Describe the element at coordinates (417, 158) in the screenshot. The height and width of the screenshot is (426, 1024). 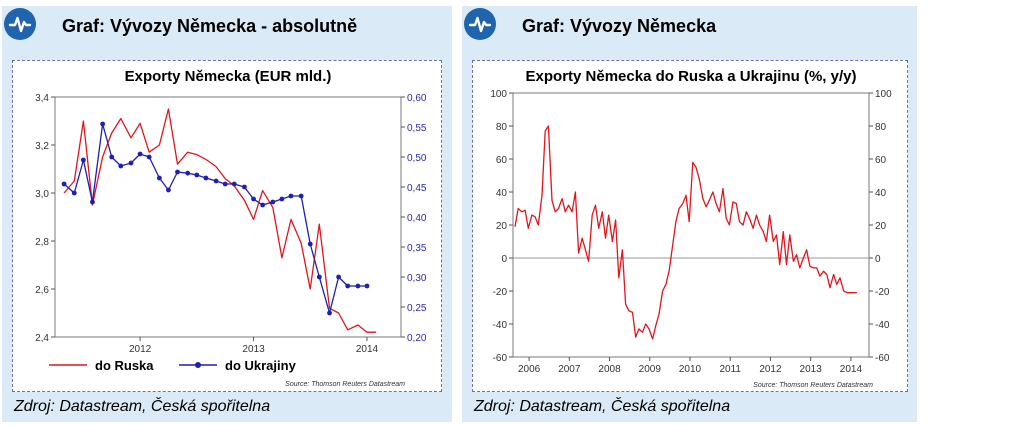
I see `y-right-tick-label: 0,50` at that location.